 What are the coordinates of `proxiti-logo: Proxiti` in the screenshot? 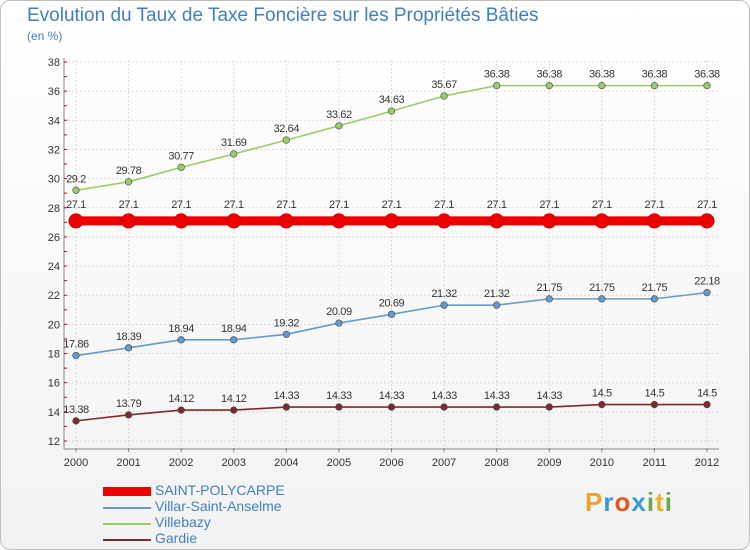 It's located at (629, 502).